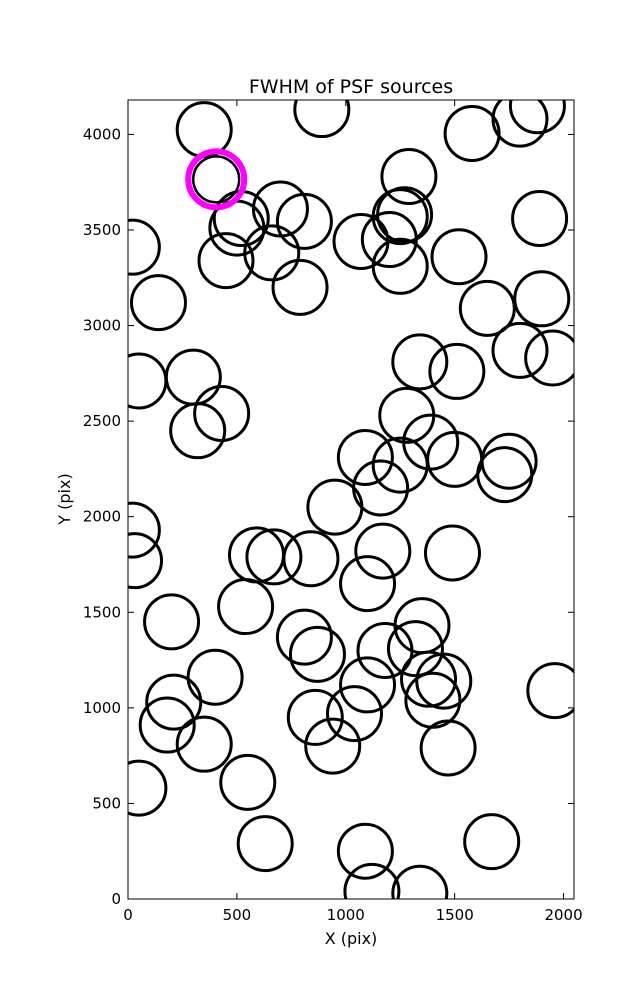 The width and height of the screenshot is (637, 1000). I want to click on y-tick-label: 3500, so click(102, 230).